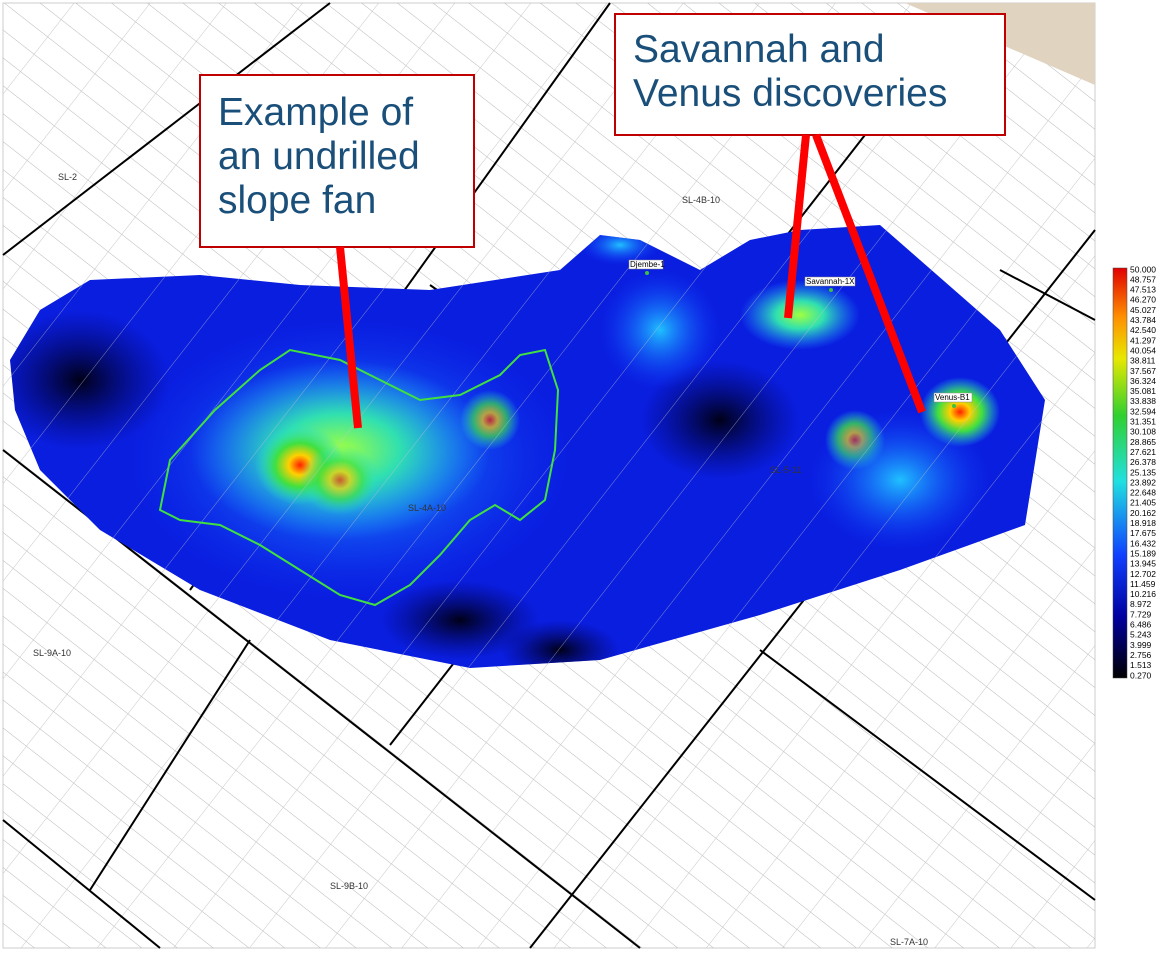 The image size is (1164, 954). What do you see at coordinates (1143, 432) in the screenshot?
I see `color-bar-label: 30.108` at bounding box center [1143, 432].